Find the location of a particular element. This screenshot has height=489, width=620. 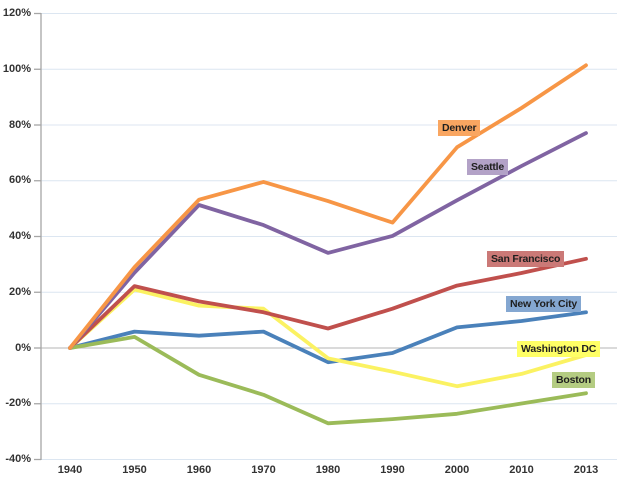

x-axis-label-1960: 1960 is located at coordinates (199, 470).